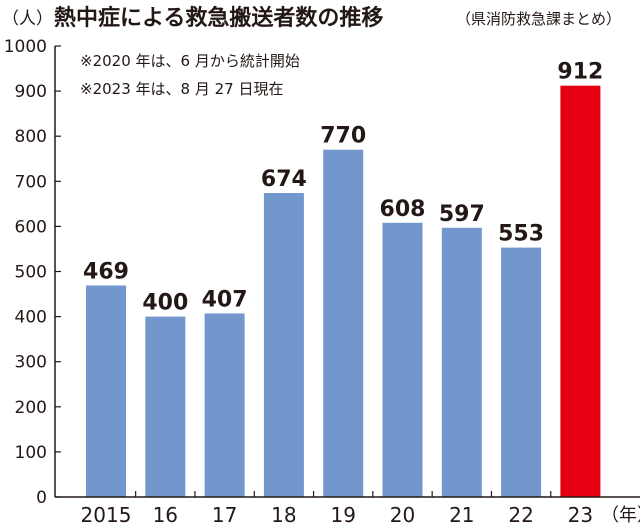  What do you see at coordinates (403, 209) in the screenshot?
I see `data-label-20: 608` at bounding box center [403, 209].